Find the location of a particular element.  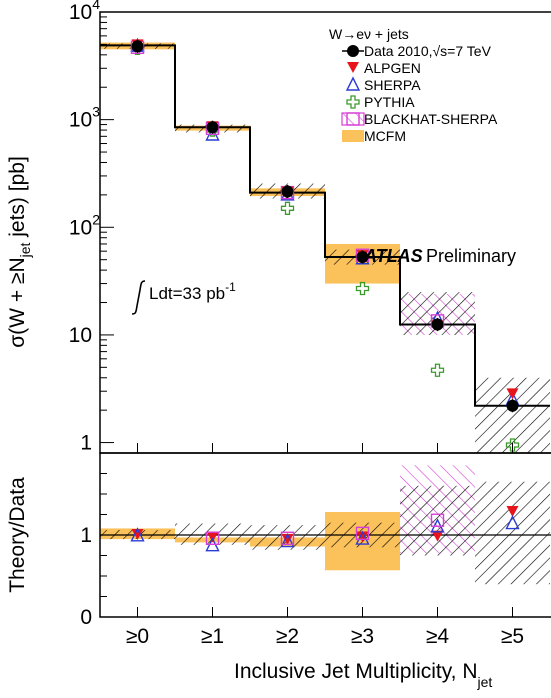

bottom-uncertainty-bands is located at coordinates (325, 525).